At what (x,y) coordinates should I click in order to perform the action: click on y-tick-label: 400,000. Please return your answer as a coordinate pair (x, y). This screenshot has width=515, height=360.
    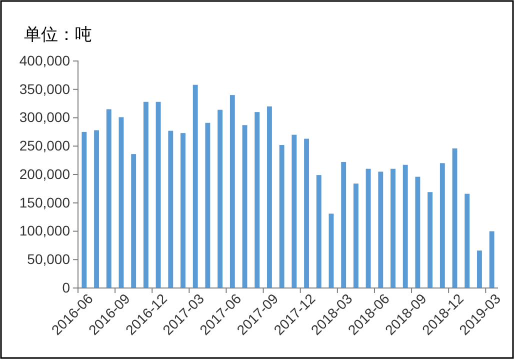
    Looking at the image, I should click on (44, 60).